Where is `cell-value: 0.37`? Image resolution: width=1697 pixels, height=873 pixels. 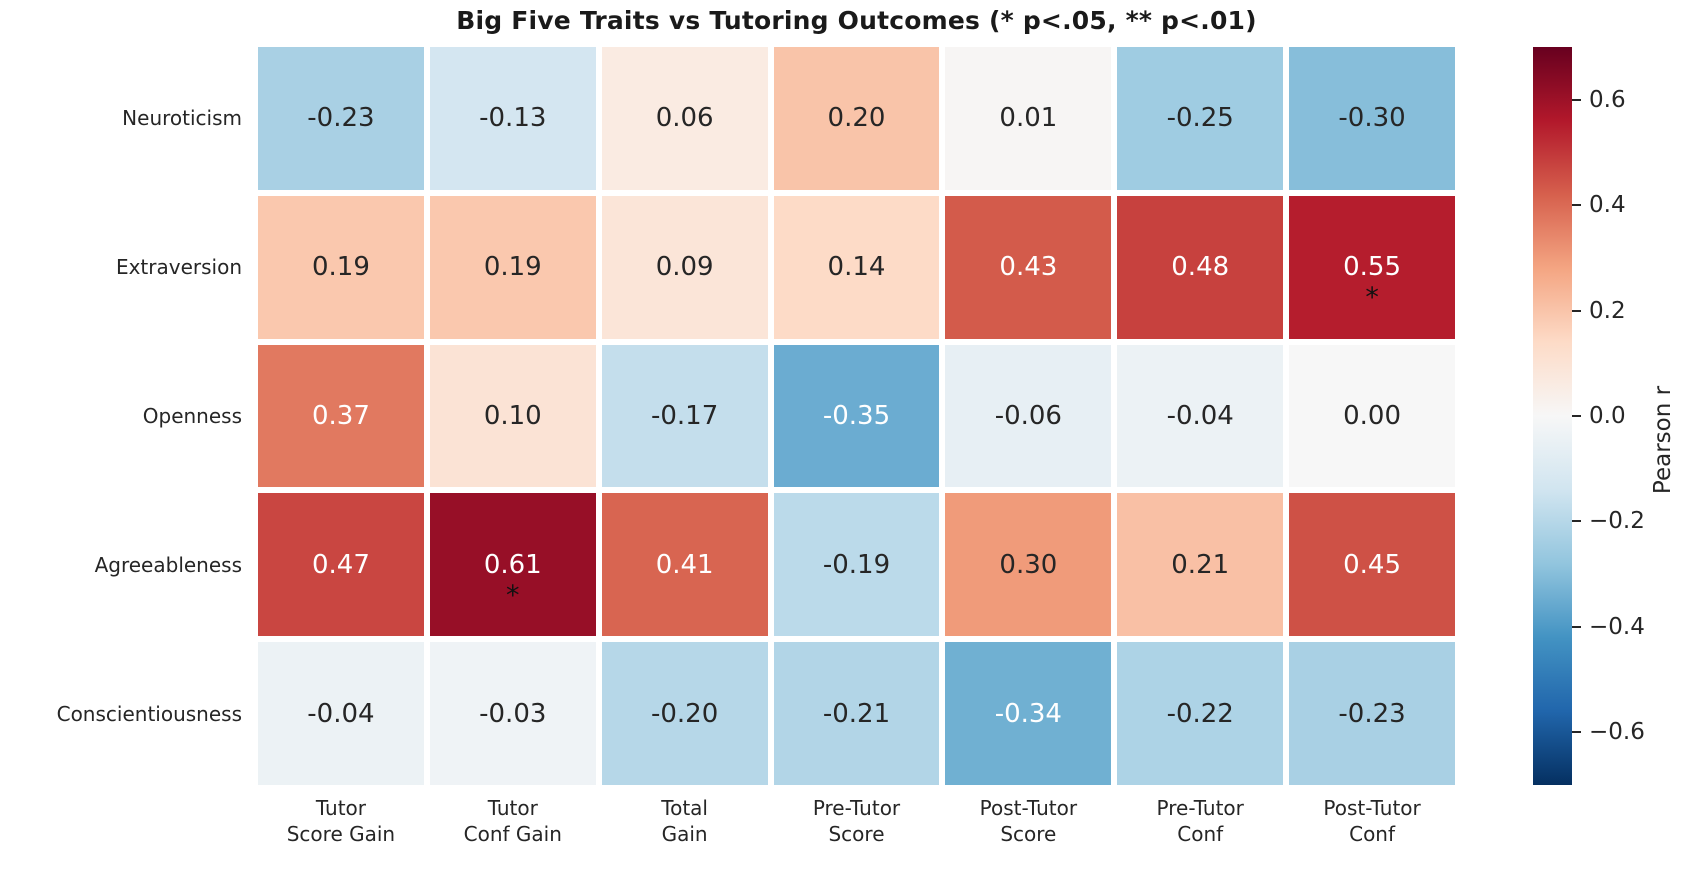
cell-value: 0.37 is located at coordinates (340, 415).